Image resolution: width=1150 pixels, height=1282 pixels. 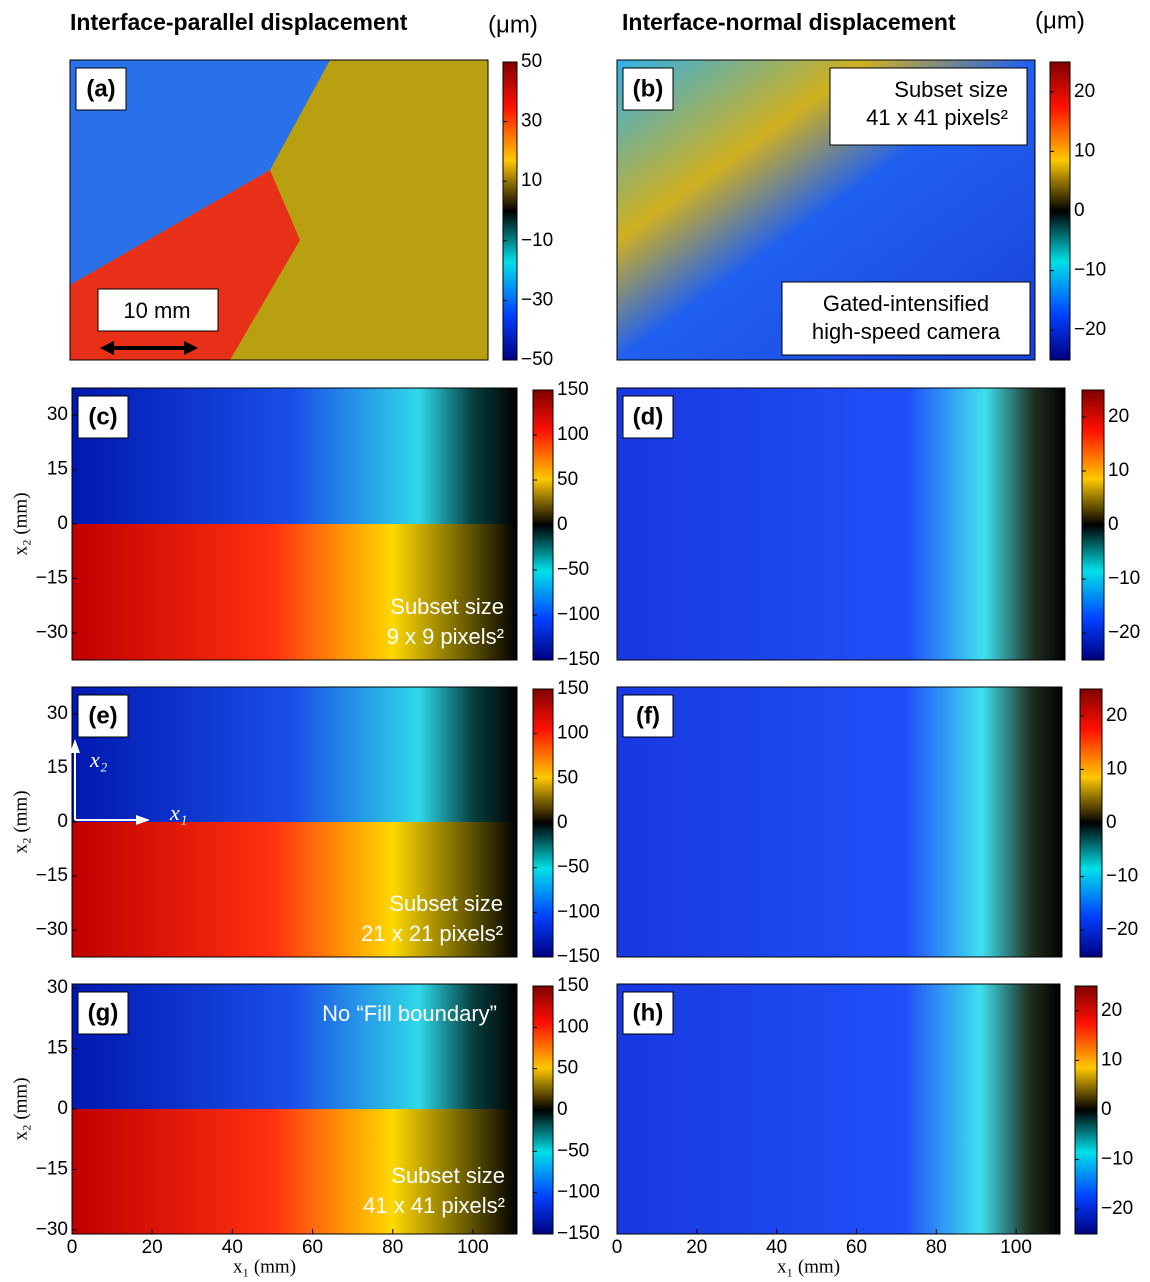 I want to click on panel-label: (b), so click(x=648, y=88).